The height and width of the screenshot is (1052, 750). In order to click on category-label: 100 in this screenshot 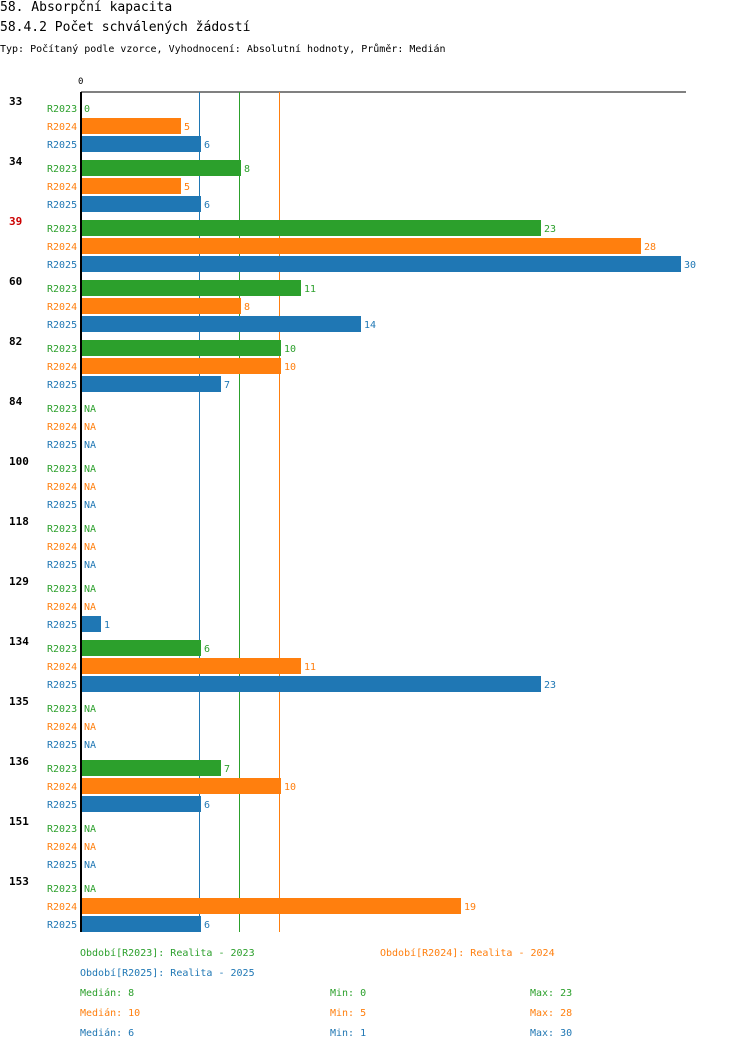, I will do `click(19, 461)`.